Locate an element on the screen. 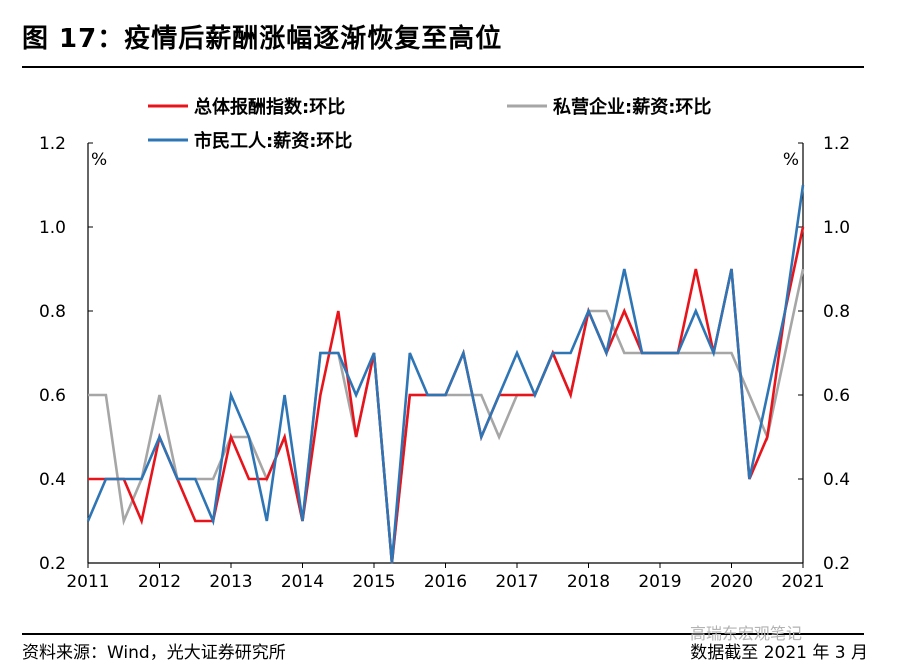 The image size is (898, 672). left-y-tick-label: 0.2 is located at coordinates (52, 564).